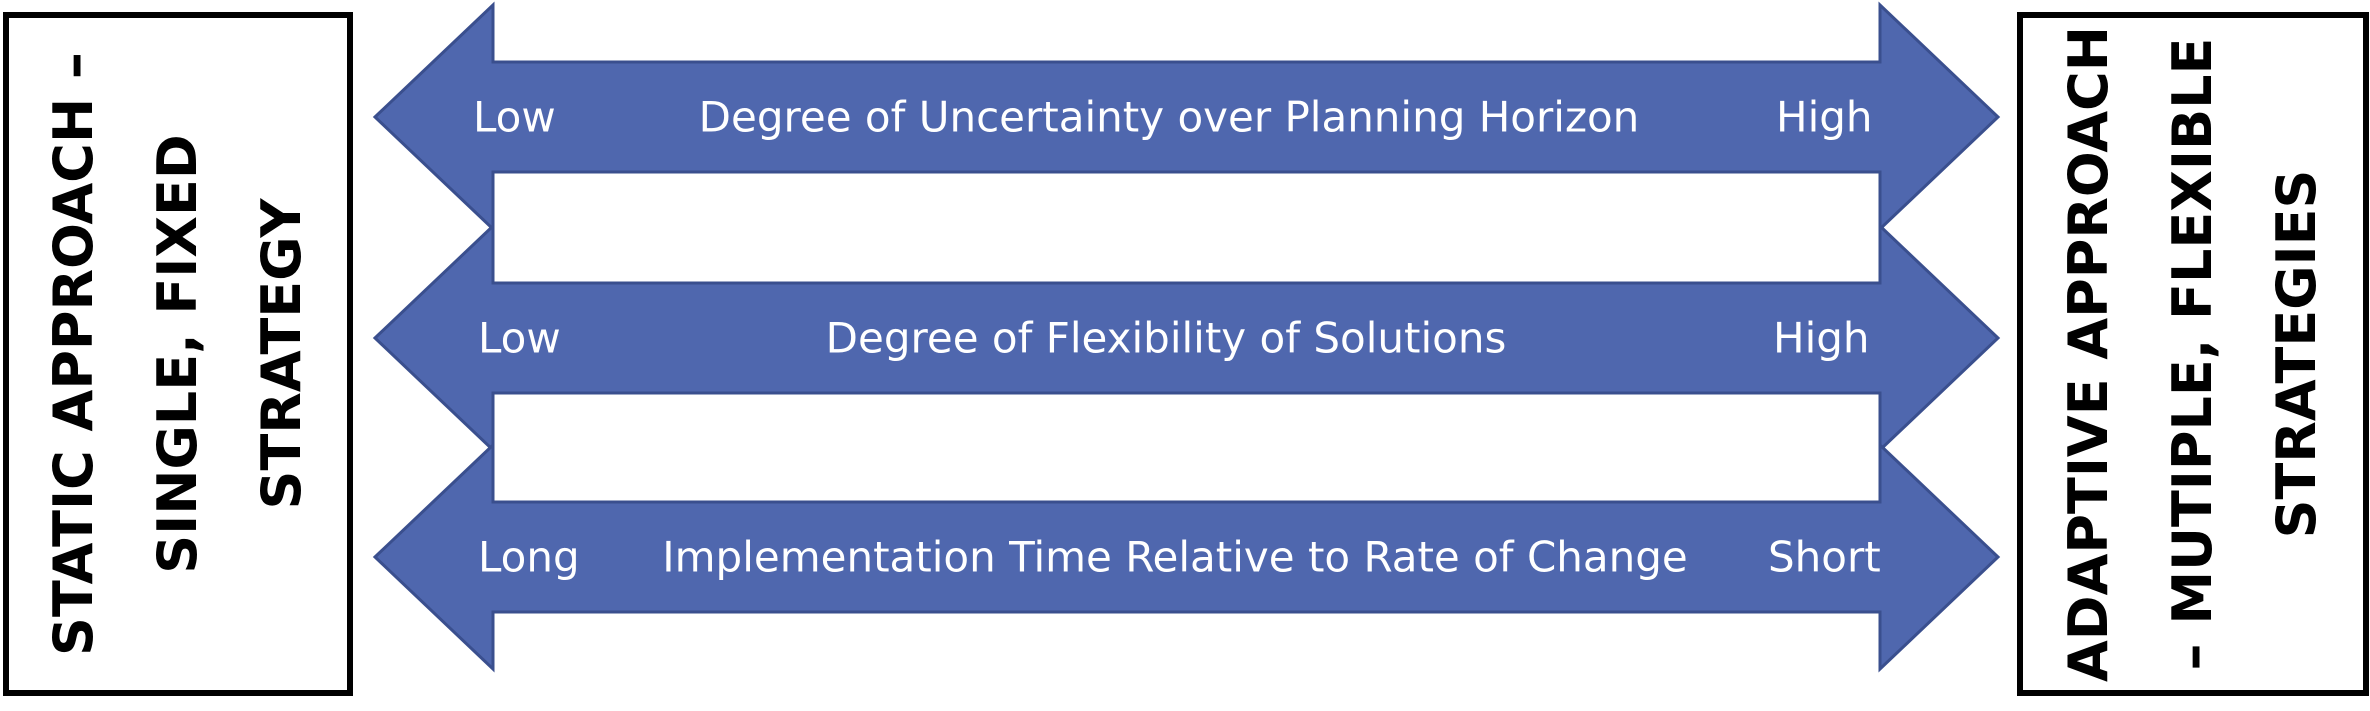 Image resolution: width=2370 pixels, height=711 pixels. Describe the element at coordinates (1821, 338) in the screenshot. I see `flexibility-high-label: High` at that location.